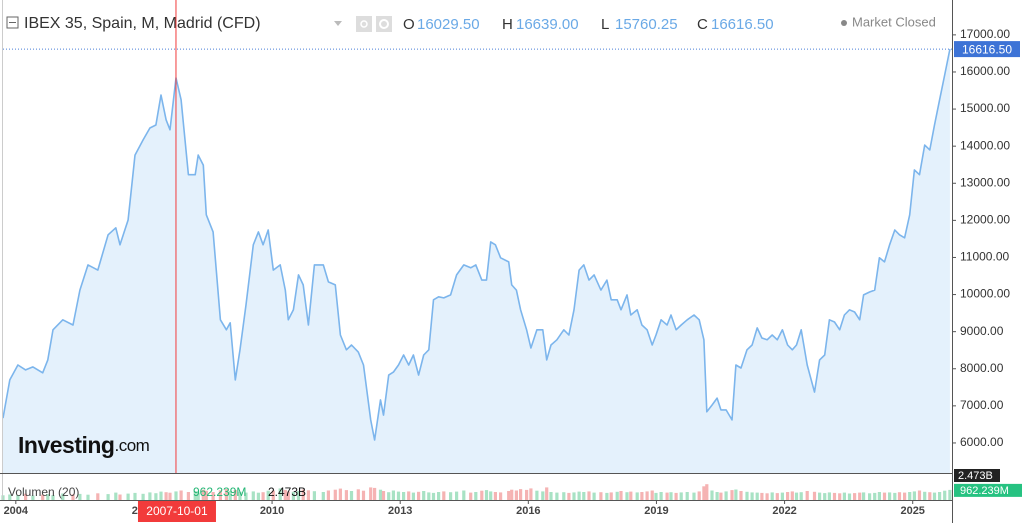 Image resolution: width=1023 pixels, height=523 pixels. What do you see at coordinates (176, 511) in the screenshot?
I see `crosshair-date-tag` at bounding box center [176, 511].